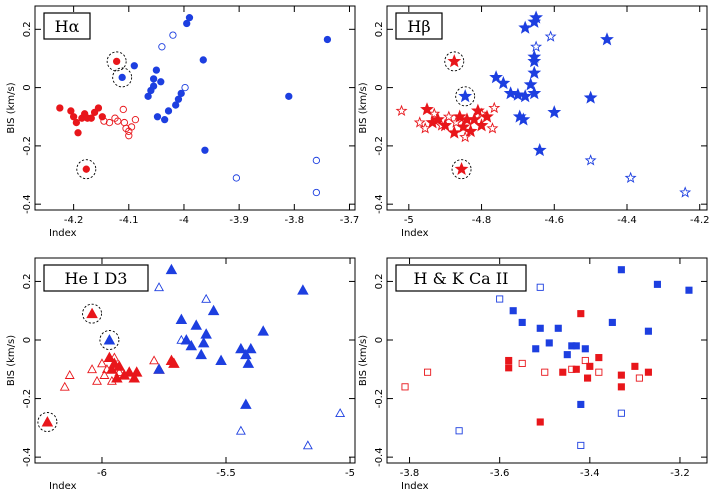  I want to click on panel-title: Hβ, so click(418, 26).